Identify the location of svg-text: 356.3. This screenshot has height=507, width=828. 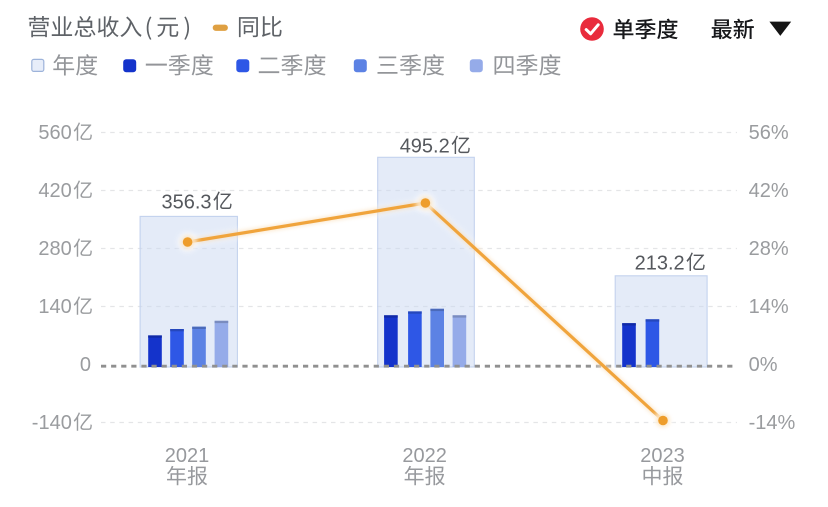
(187, 202).